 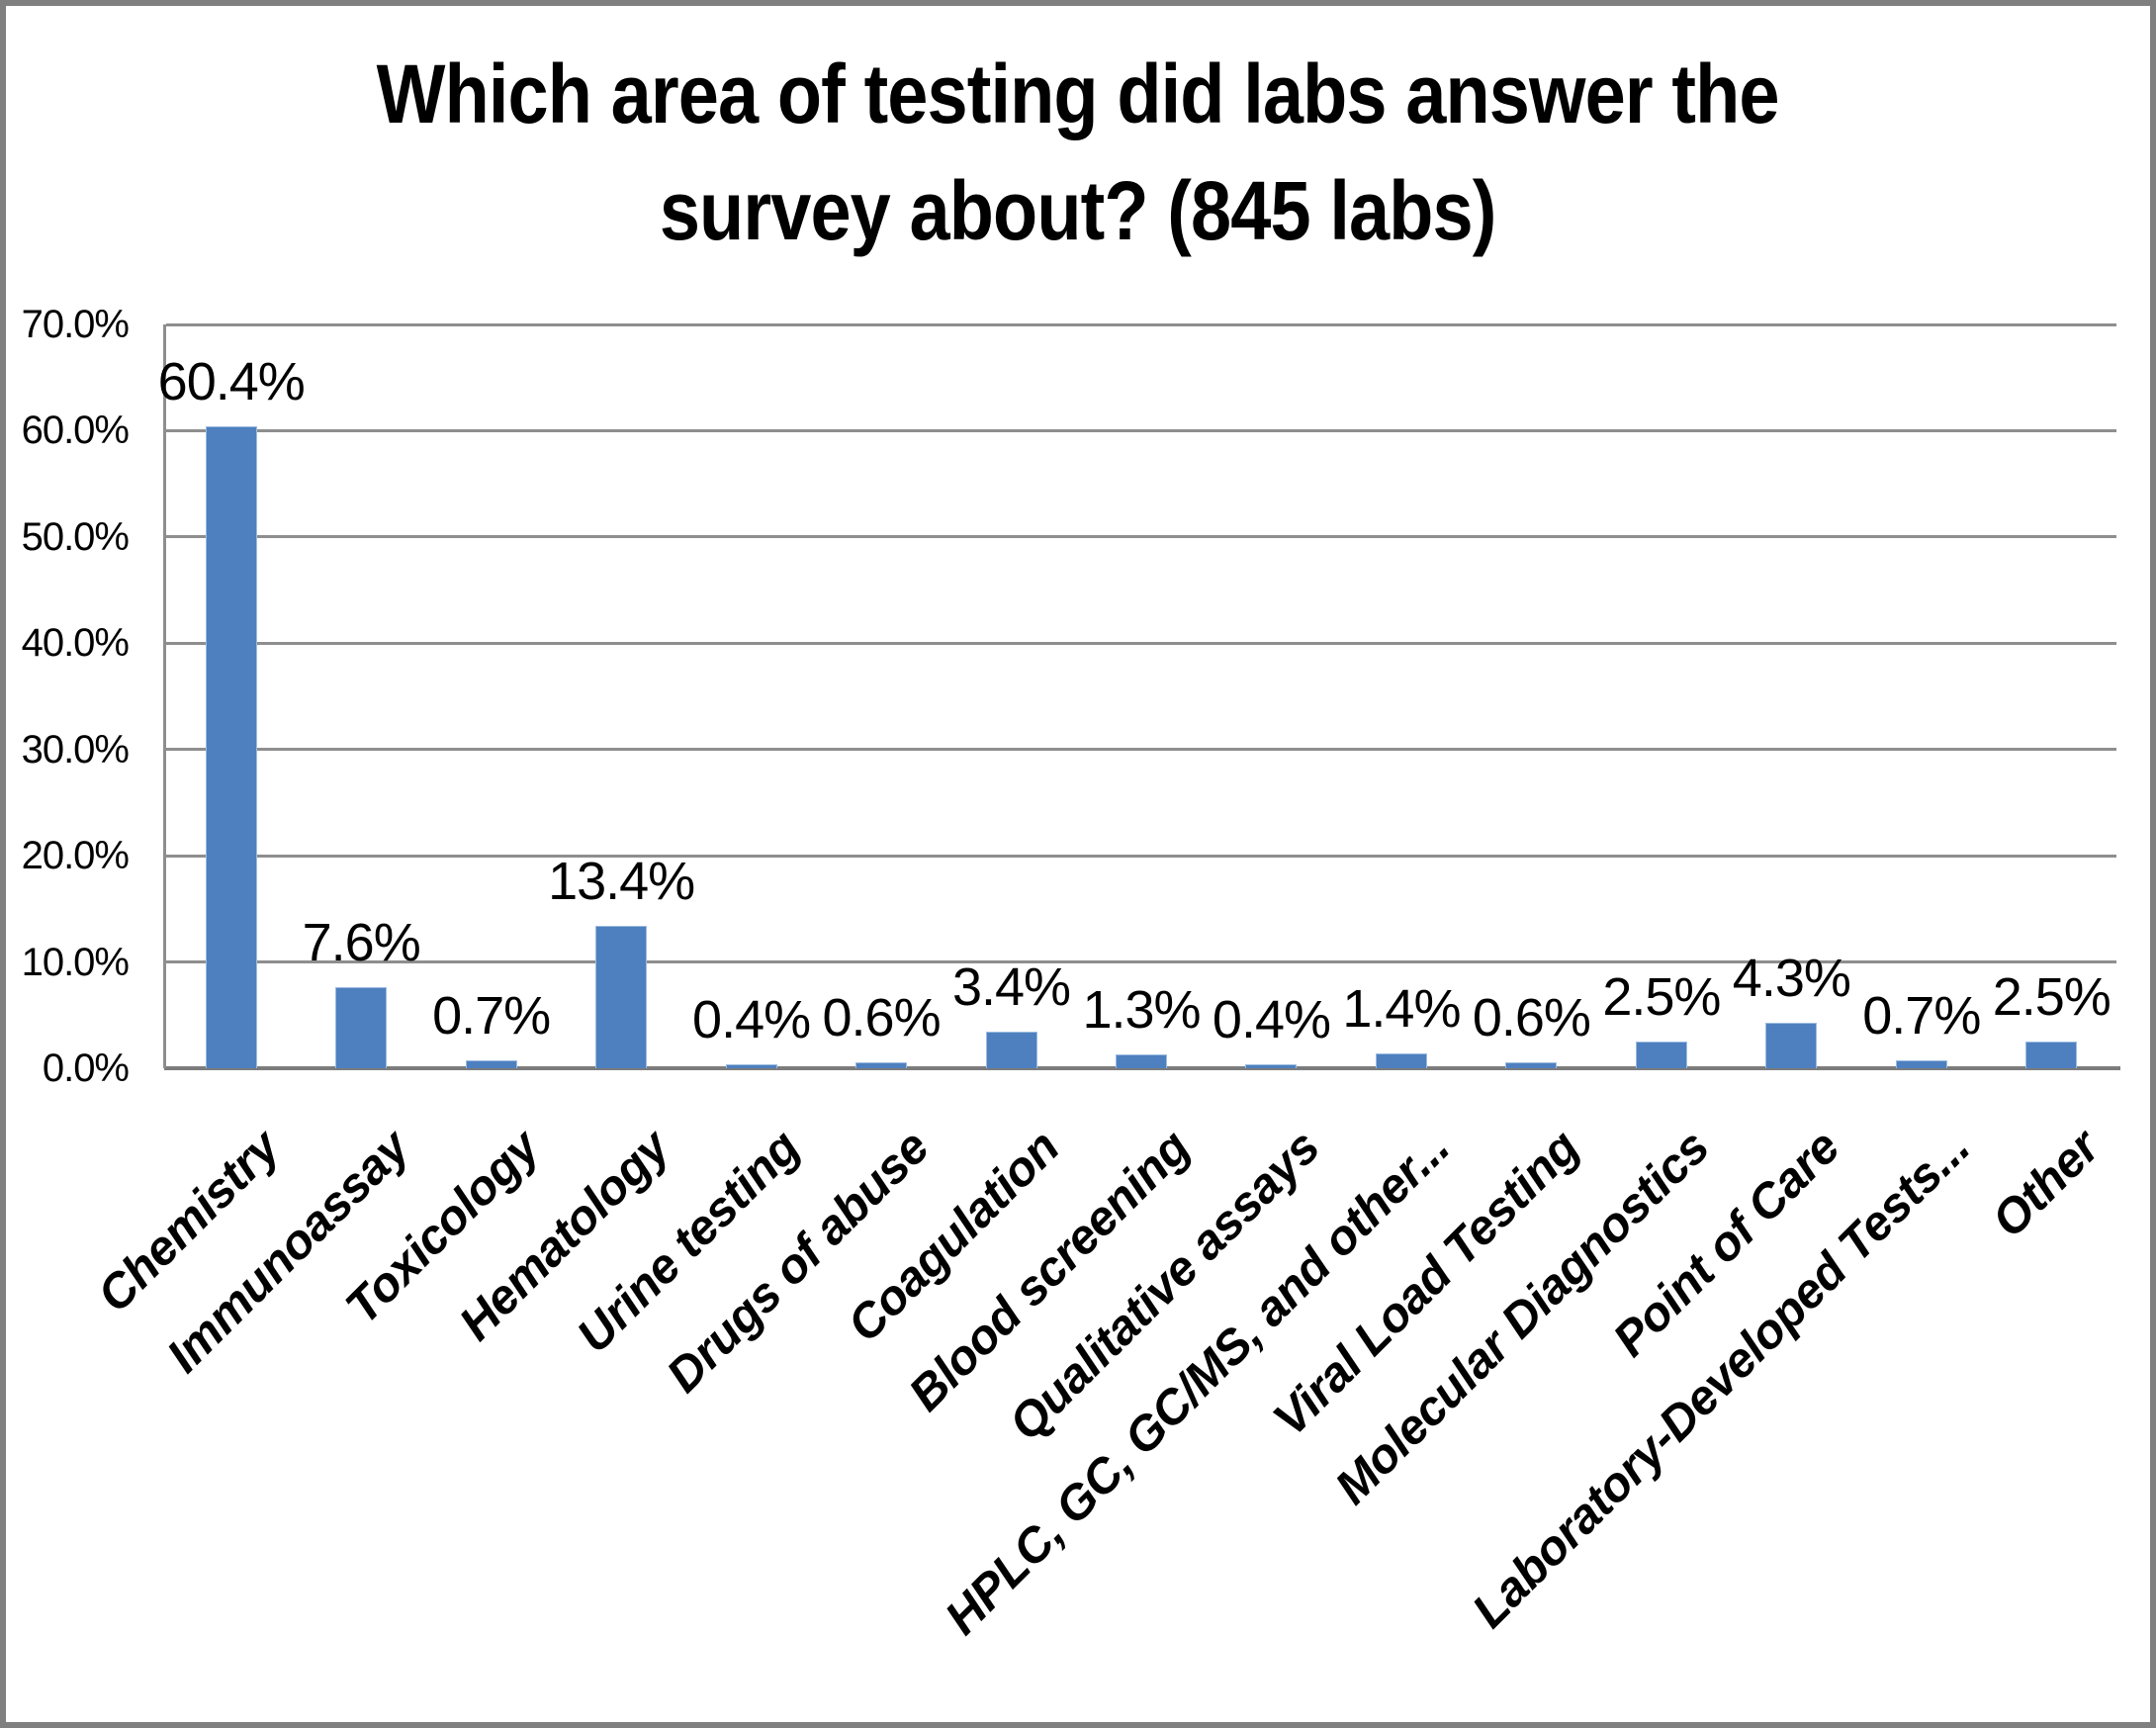 What do you see at coordinates (1078, 211) in the screenshot?
I see `chart-title-line-2: survey about? (845 labs)` at bounding box center [1078, 211].